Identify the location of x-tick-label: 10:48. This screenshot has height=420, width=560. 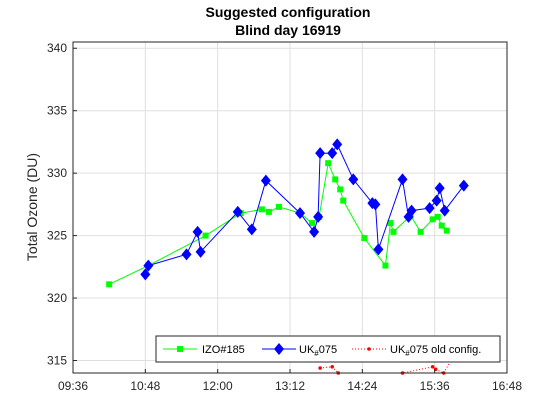
(145, 386).